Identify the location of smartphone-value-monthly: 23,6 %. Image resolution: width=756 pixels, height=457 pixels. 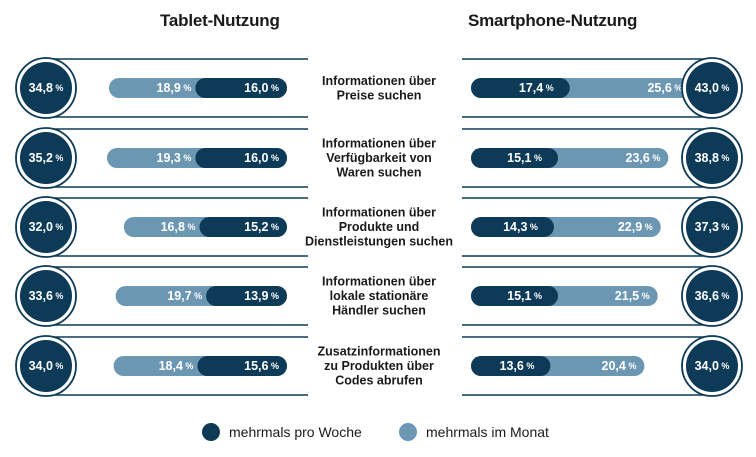
(643, 158).